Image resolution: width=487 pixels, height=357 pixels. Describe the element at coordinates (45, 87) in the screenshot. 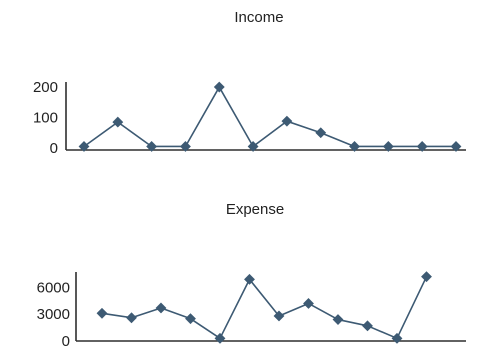

I see `income-y-tick-label-2: 200` at that location.